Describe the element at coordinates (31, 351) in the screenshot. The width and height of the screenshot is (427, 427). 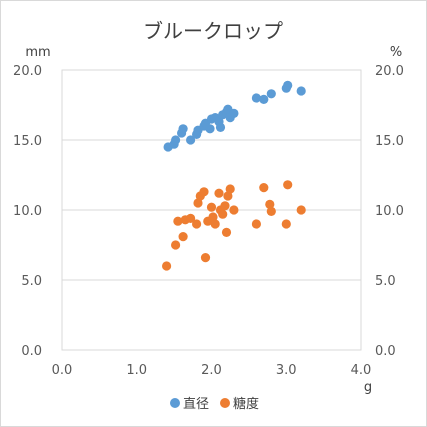
I see `y-left-tick-label: 0.0` at that location.